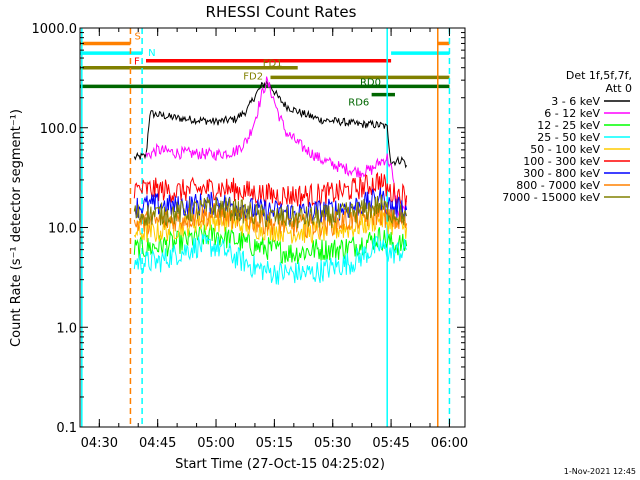 This screenshot has width=640, height=480. What do you see at coordinates (575, 101) in the screenshot?
I see `legend-entry-label: 3 - 6 keV` at bounding box center [575, 101].